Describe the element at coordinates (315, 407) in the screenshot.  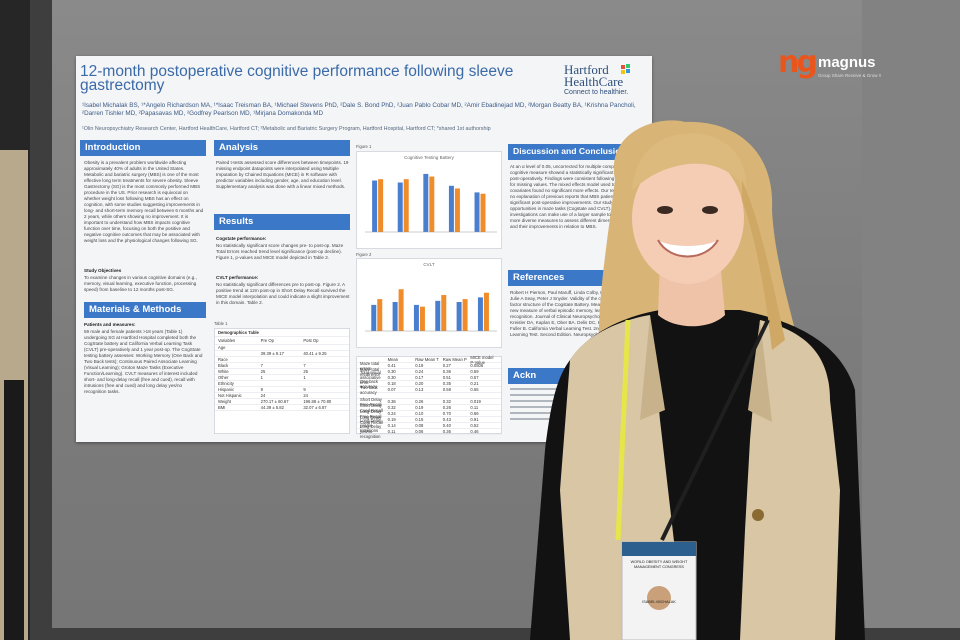
I see `t1-cell: 32.07 ± 6.87` at that location.